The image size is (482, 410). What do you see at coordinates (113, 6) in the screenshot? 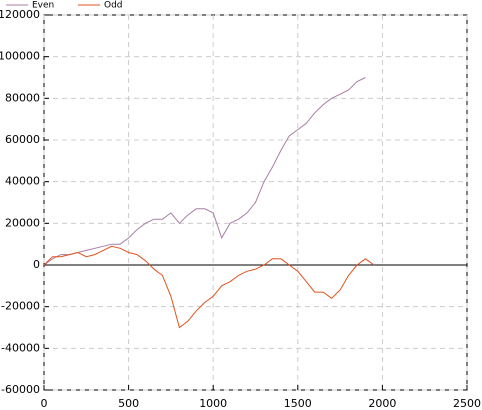
I see `legend-label: Odd` at bounding box center [113, 6].